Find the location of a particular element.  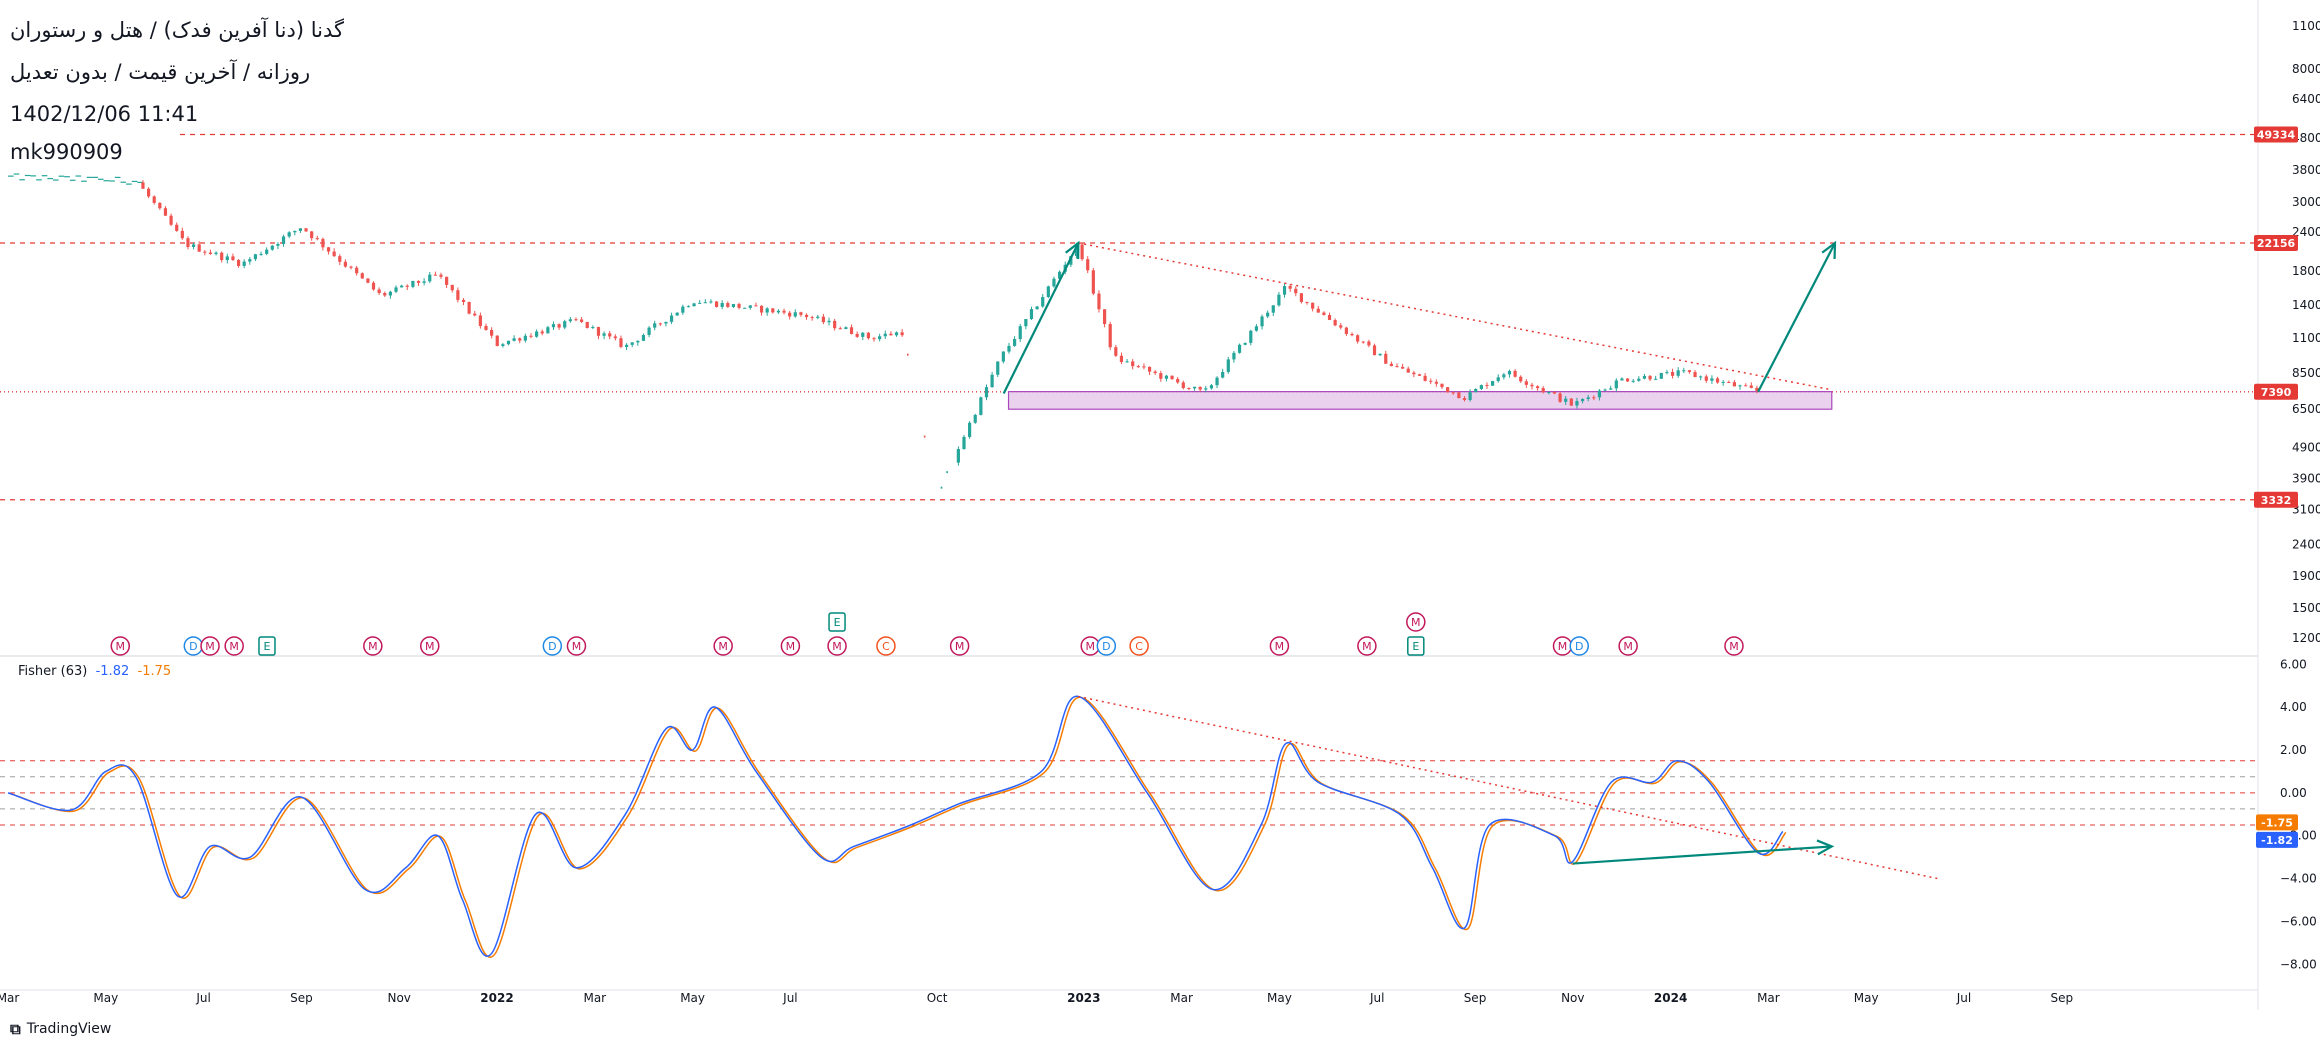

time-tick-label: 2024 is located at coordinates (1670, 998).